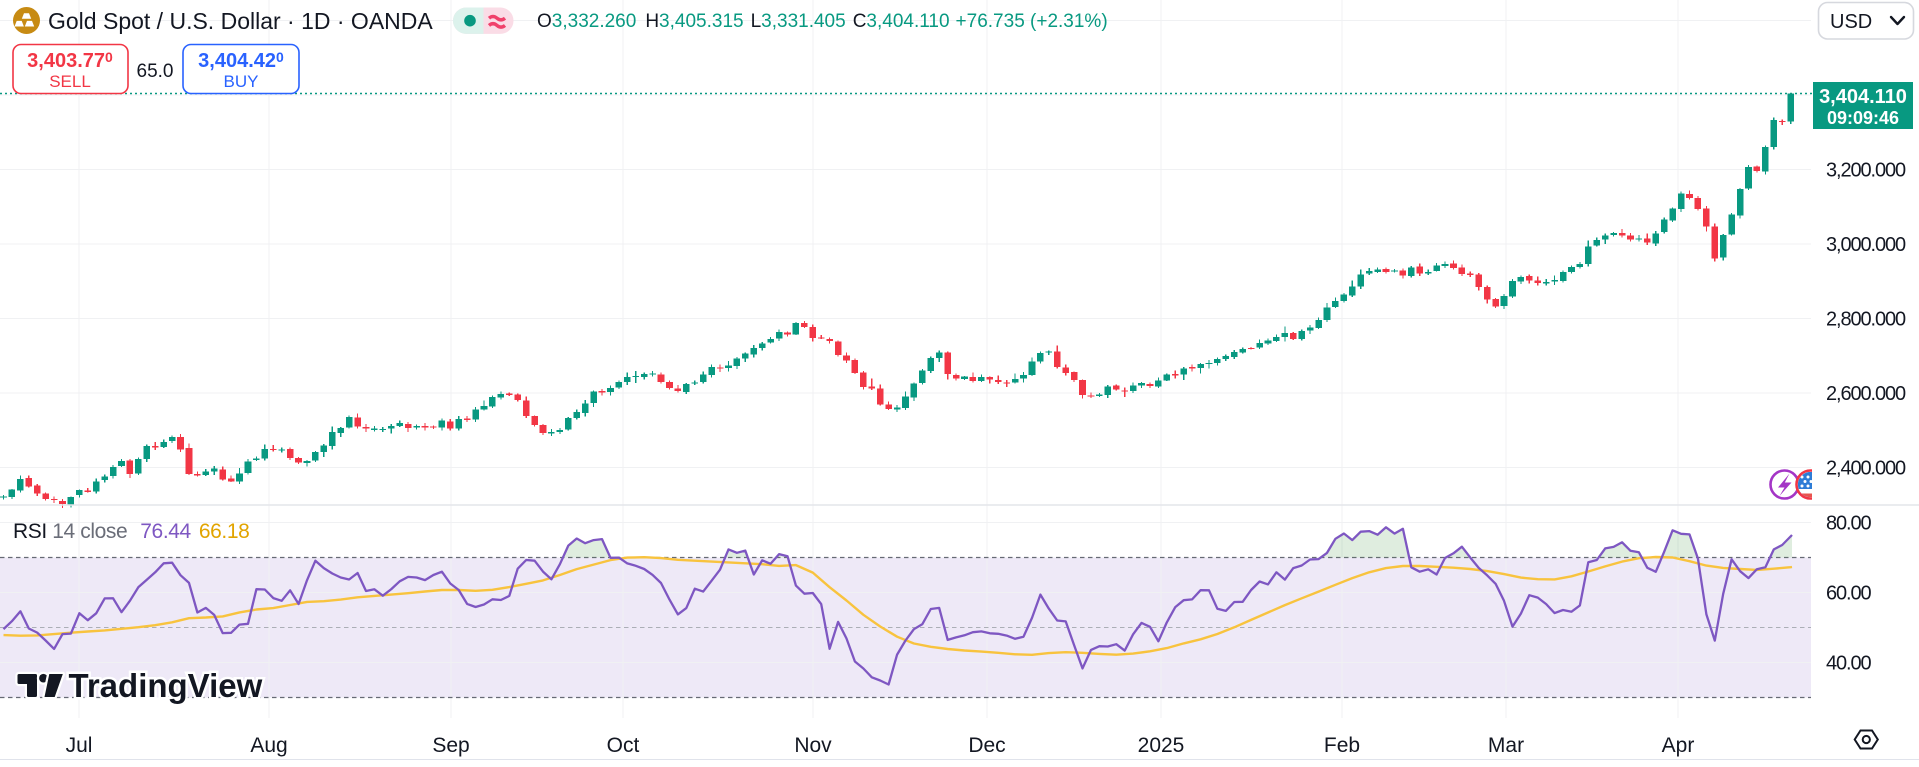 Image resolution: width=1919 pixels, height=767 pixels. What do you see at coordinates (1849, 594) in the screenshot?
I see `svg-text: 60.00` at bounding box center [1849, 594].